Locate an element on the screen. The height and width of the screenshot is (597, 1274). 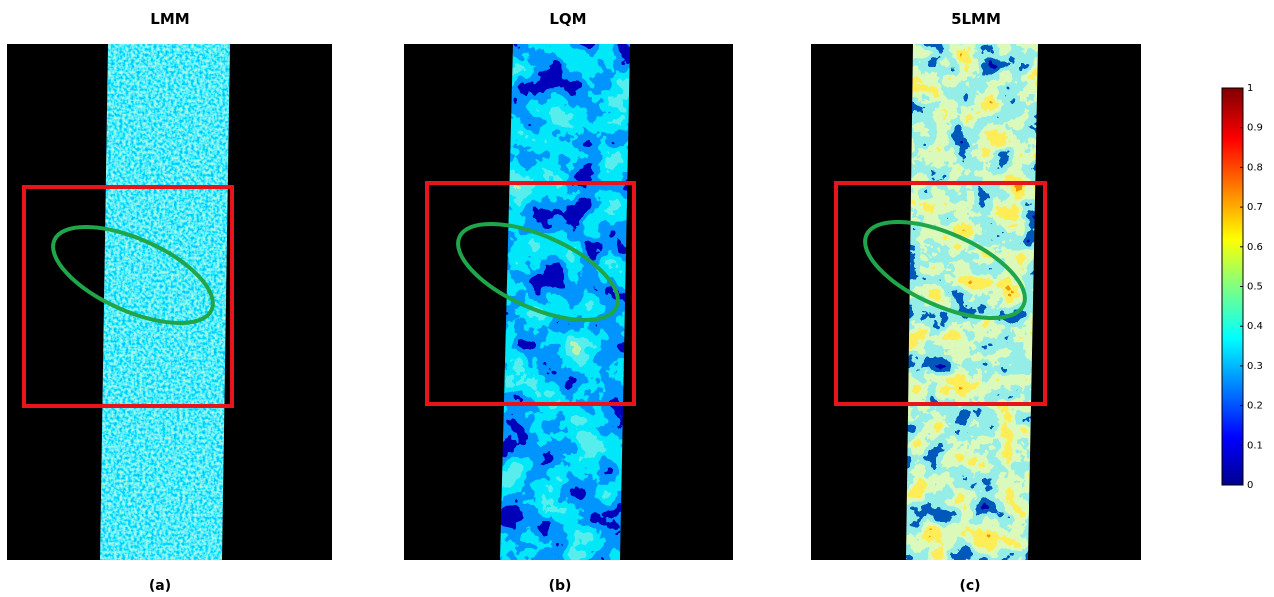
panel-title: 5LMM is located at coordinates (976, 19).